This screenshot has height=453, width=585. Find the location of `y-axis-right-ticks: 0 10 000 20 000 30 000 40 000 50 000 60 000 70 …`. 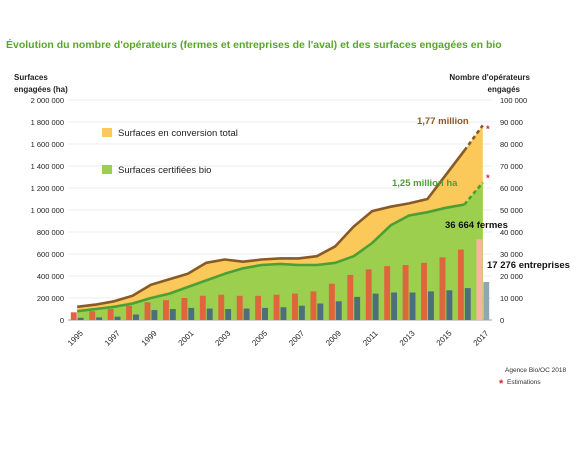

y-axis-right-ticks: 0 10 000 20 000 30 000 40 000 50 000 60 000 70 … is located at coordinates (513, 210).